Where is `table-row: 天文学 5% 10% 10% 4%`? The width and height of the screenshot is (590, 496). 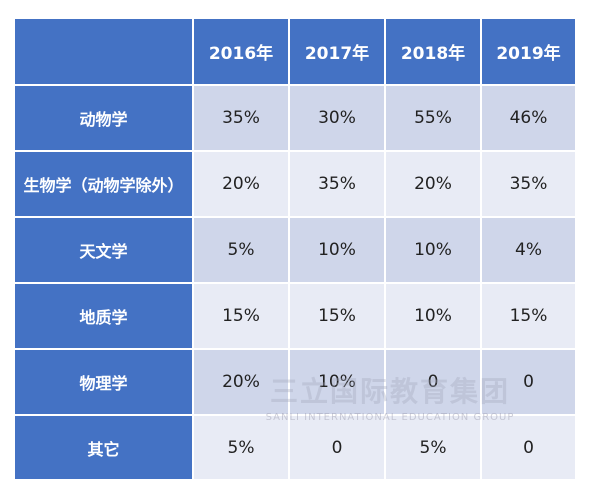
table-row: 天文学 5% 10% 10% 4% is located at coordinates (295, 250).